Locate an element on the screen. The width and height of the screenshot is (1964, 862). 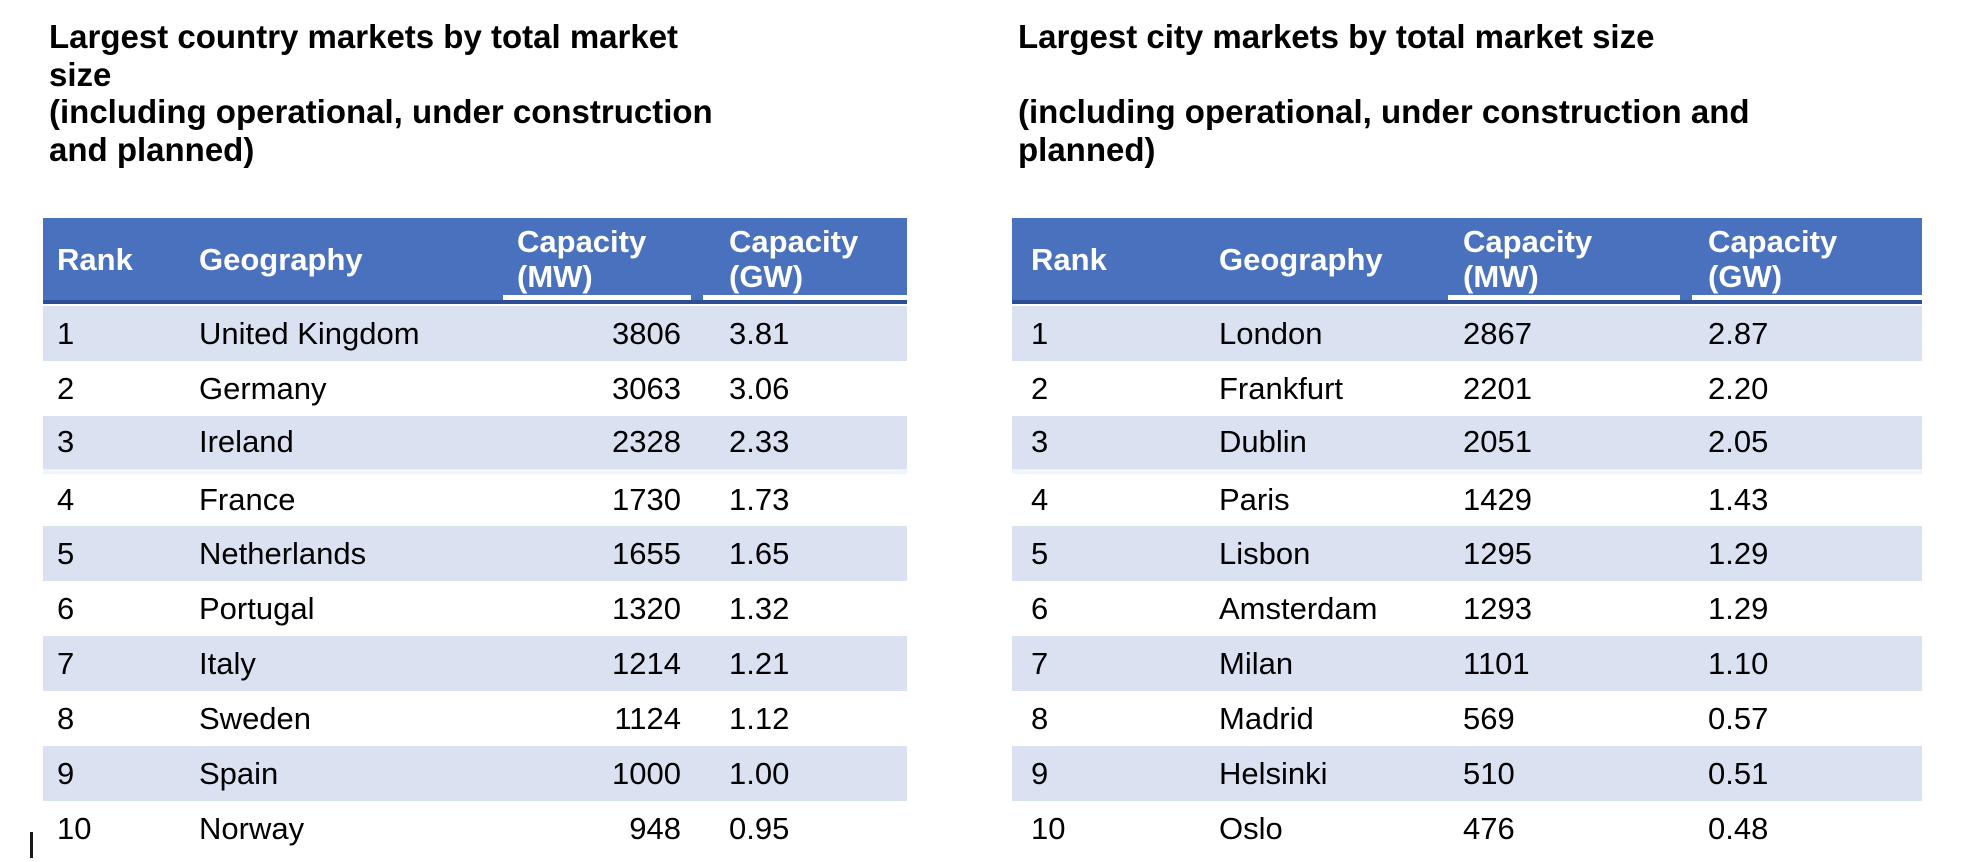
capacity-mw-cell: 1101 is located at coordinates (1570, 663).